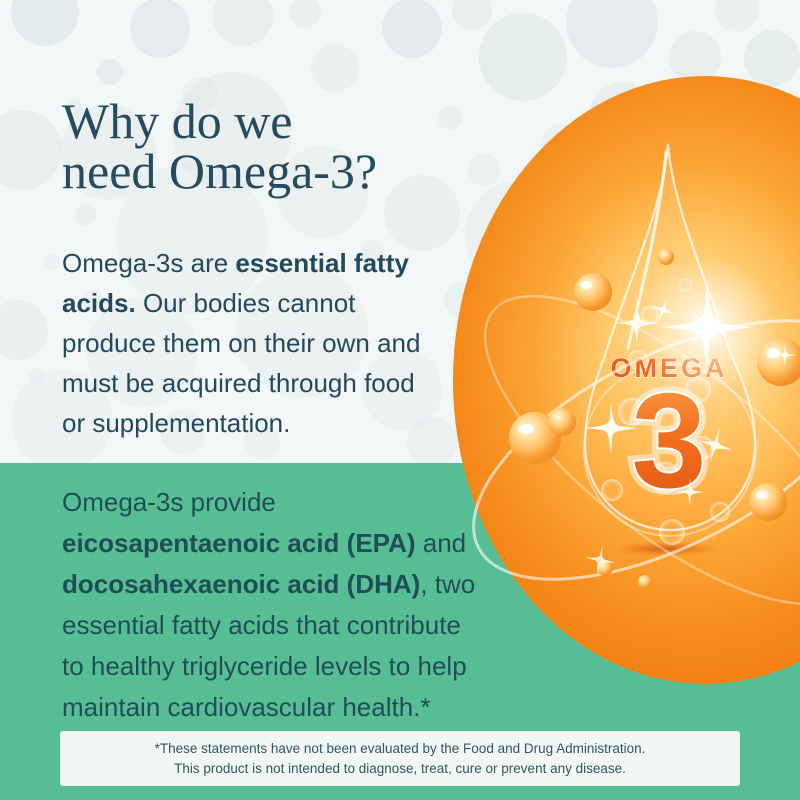  Describe the element at coordinates (261, 625) in the screenshot. I see `benefits-line: essential fatty acids that contribute` at that location.